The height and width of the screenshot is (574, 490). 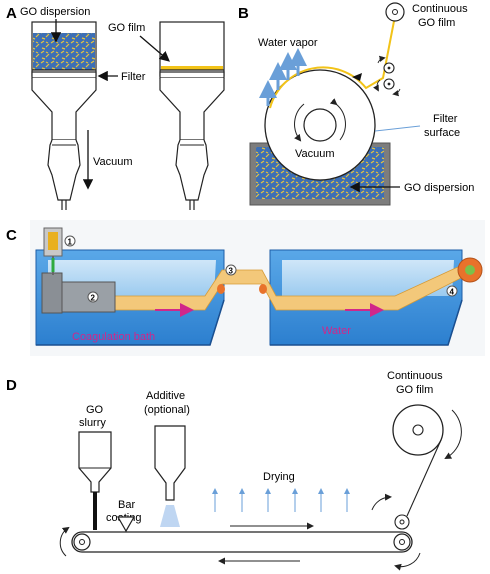 I want to click on filter-membrane, so click(x=64, y=75).